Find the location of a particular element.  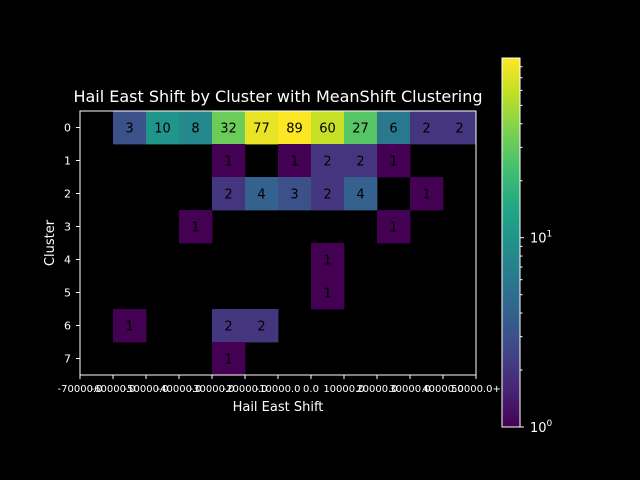

x-tick-label: 30000.0 is located at coordinates (409, 389).